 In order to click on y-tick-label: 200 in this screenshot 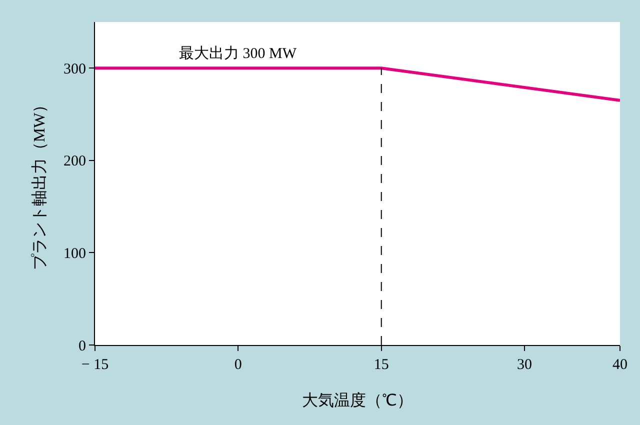, I will do `click(75, 162)`.